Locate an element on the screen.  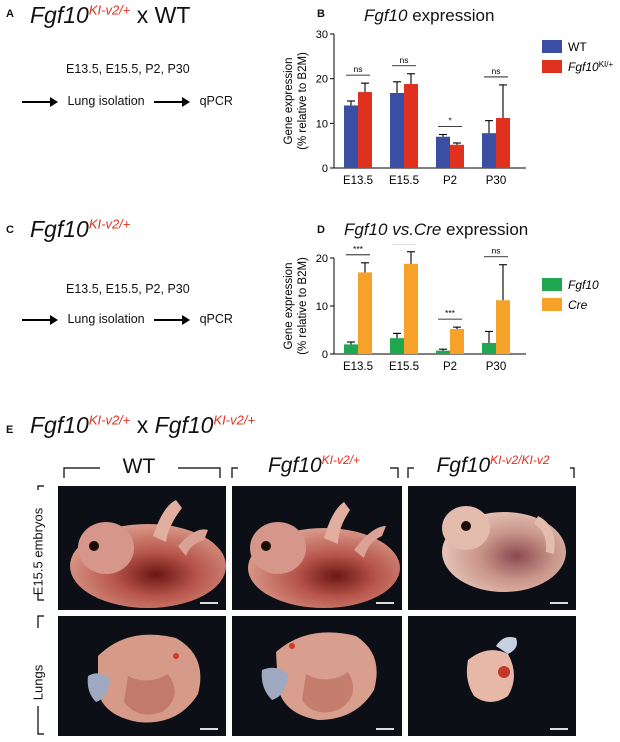
panel-a-flow: Lung isolation qPCR is located at coordinates (127, 101).